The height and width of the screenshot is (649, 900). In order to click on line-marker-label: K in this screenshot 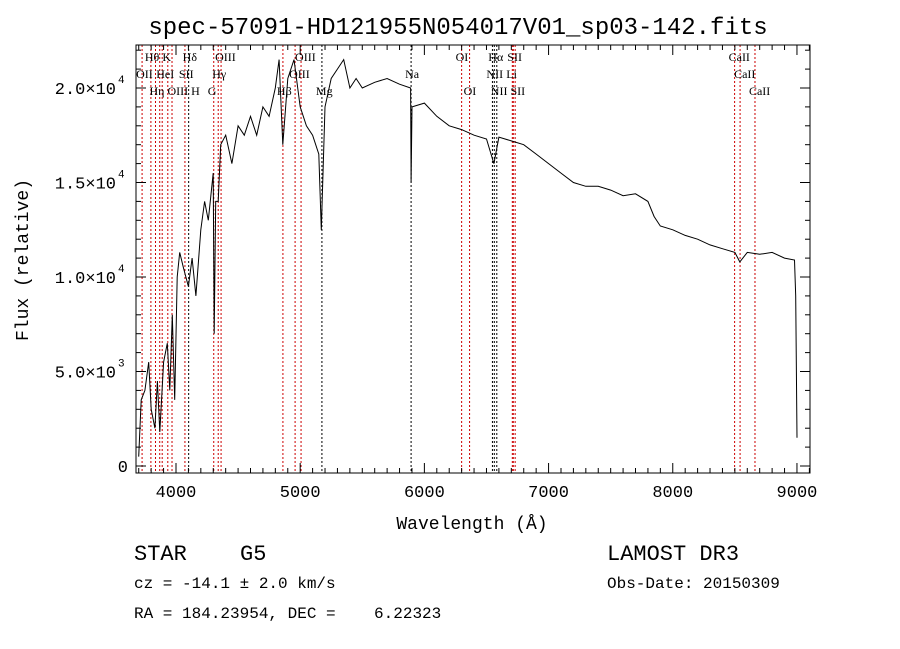, I will do `click(166, 57)`.